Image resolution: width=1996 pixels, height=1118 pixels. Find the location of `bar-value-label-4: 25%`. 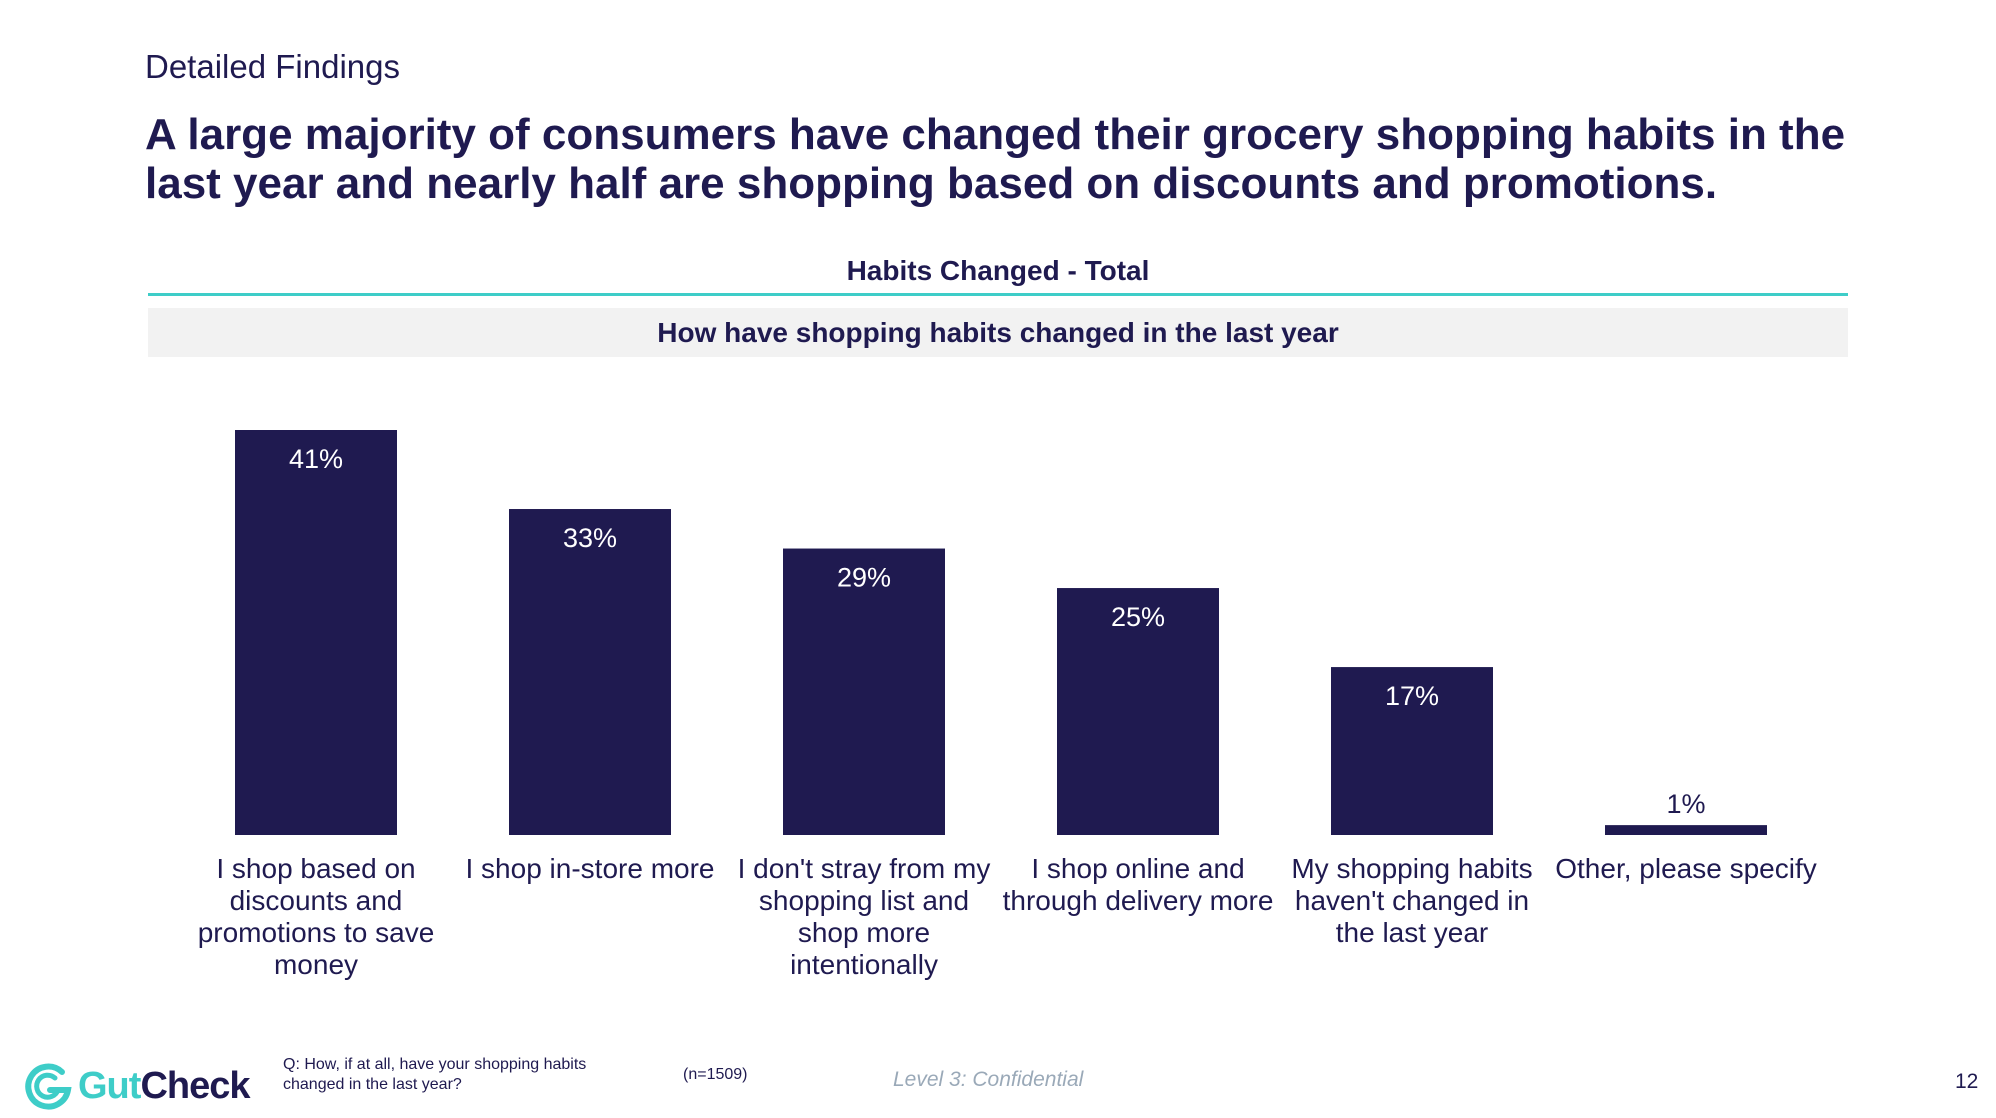

bar-value-label-4: 25% is located at coordinates (1138, 617).